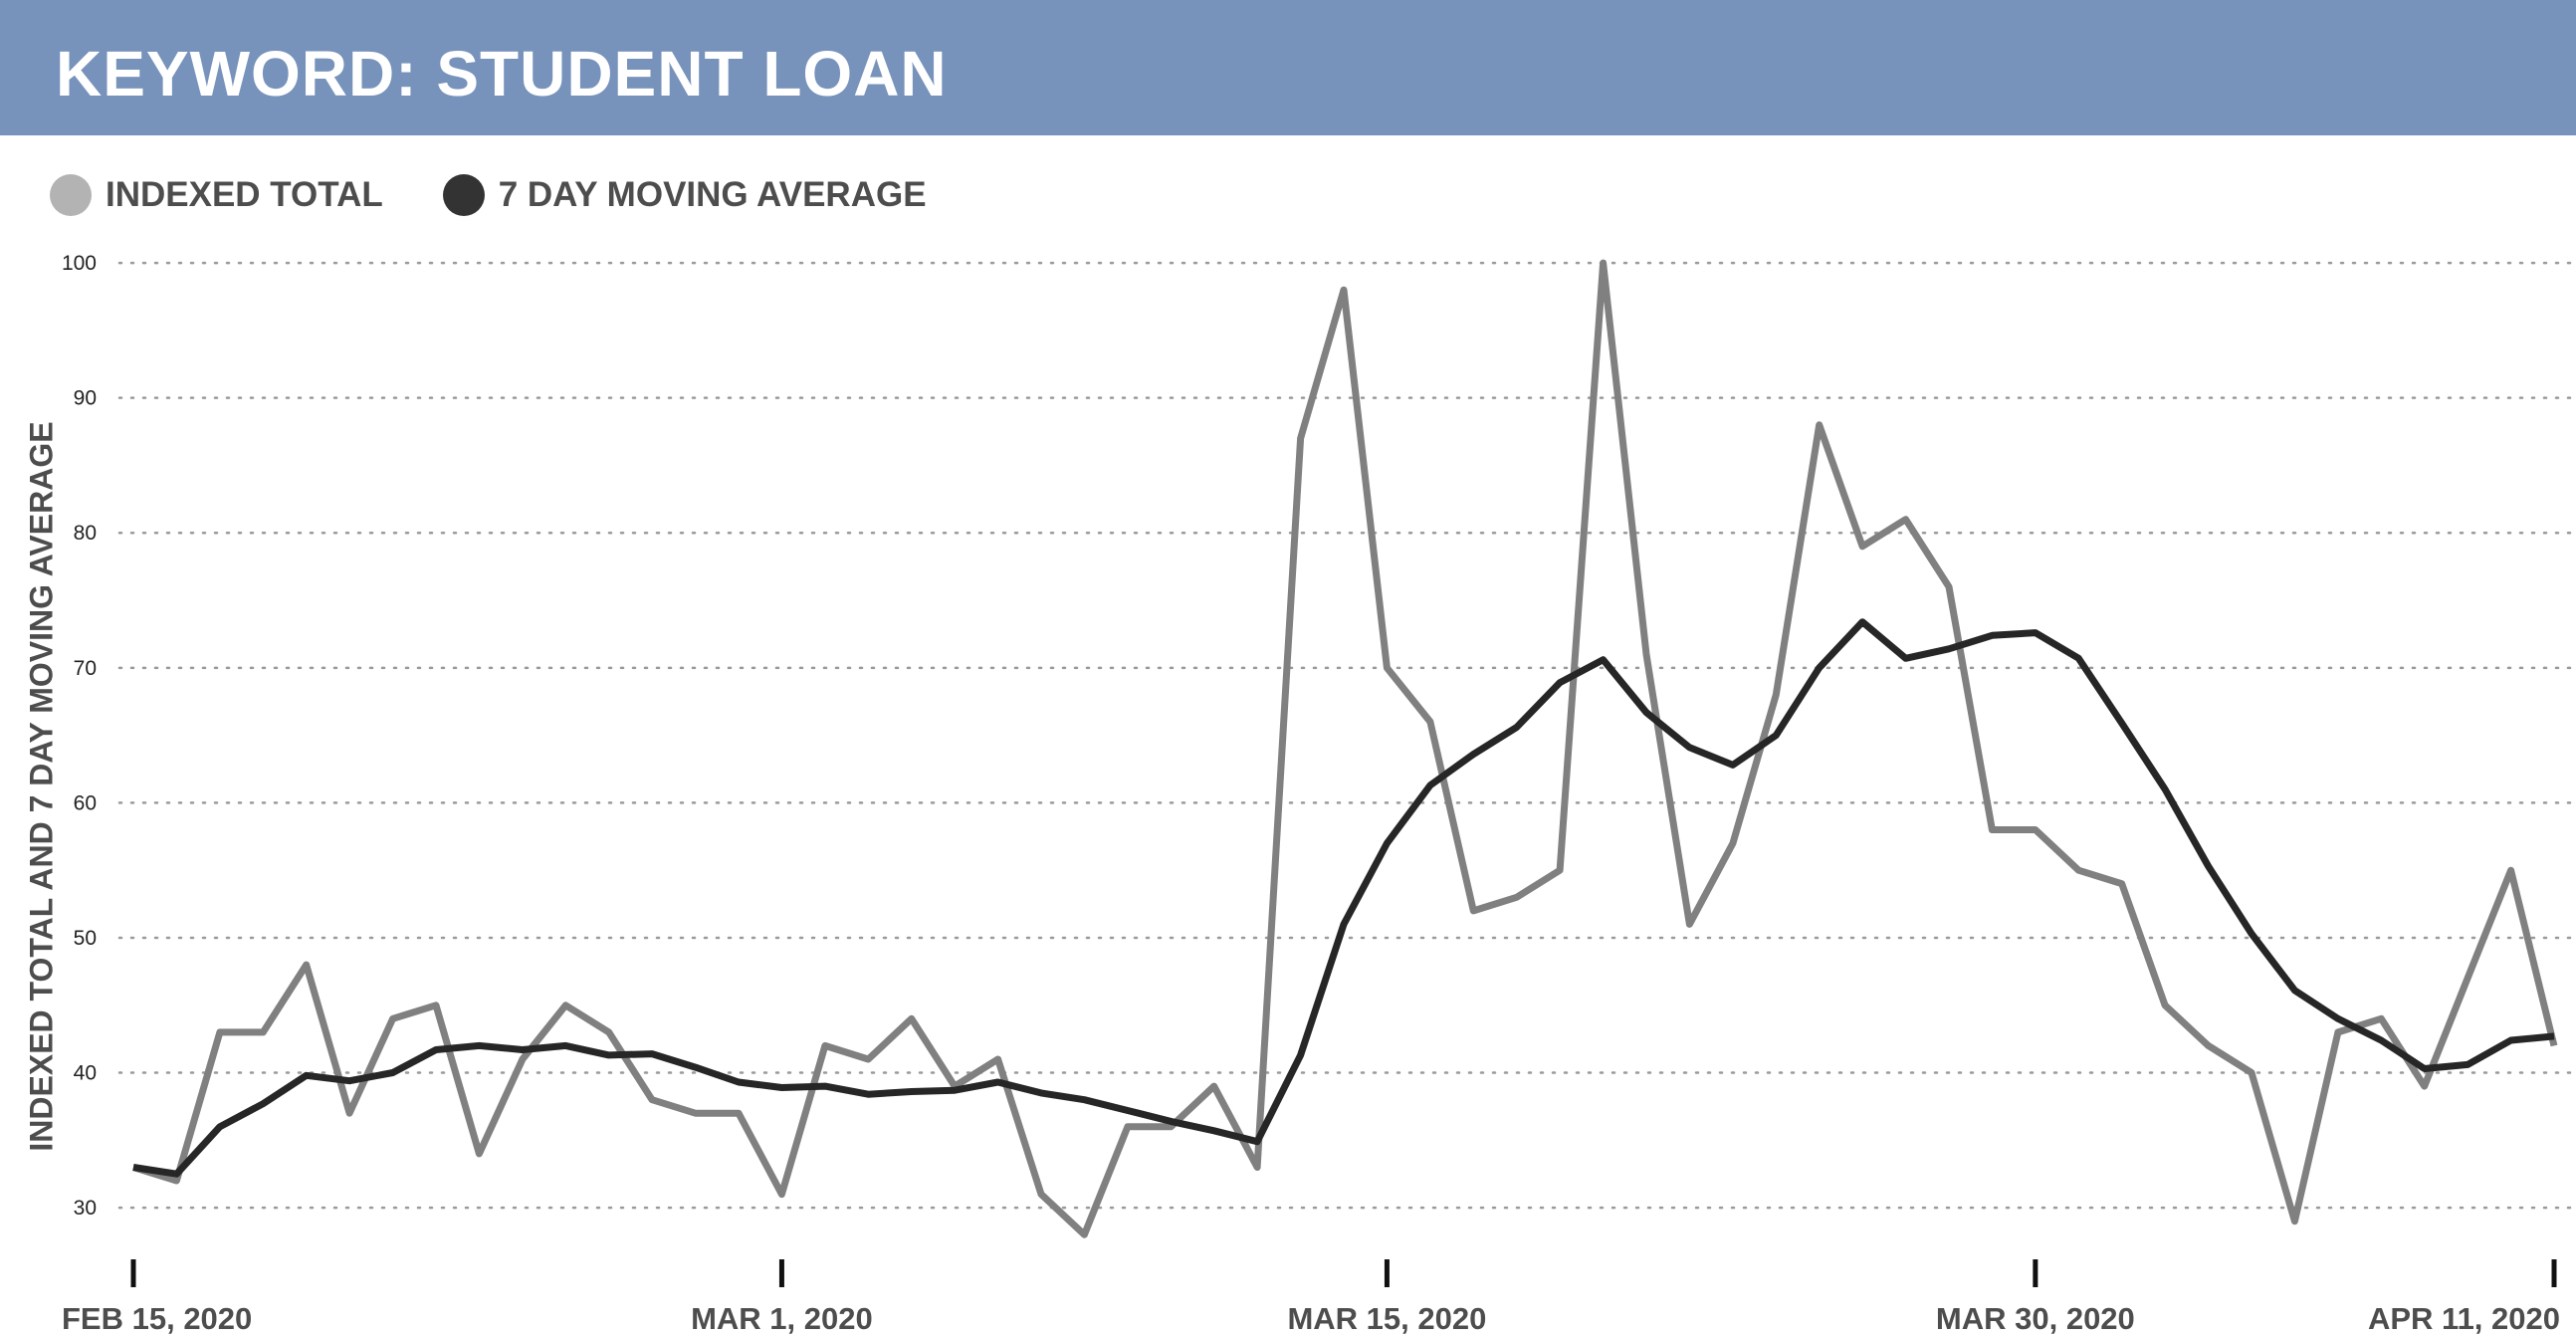 The height and width of the screenshot is (1337, 2576). Describe the element at coordinates (79, 263) in the screenshot. I see `y-tick-label: 100` at that location.